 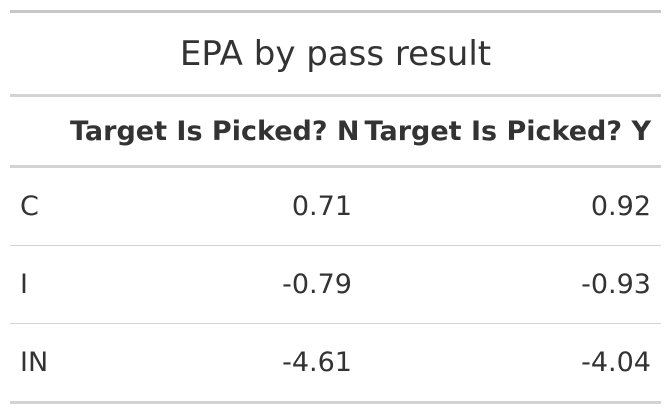 What do you see at coordinates (317, 284) in the screenshot?
I see `cell-picked-n: -0.79` at bounding box center [317, 284].